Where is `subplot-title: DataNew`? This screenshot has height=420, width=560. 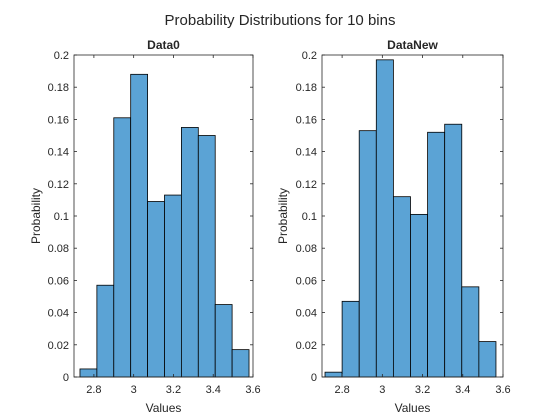 subplot-title: DataNew is located at coordinates (412, 45).